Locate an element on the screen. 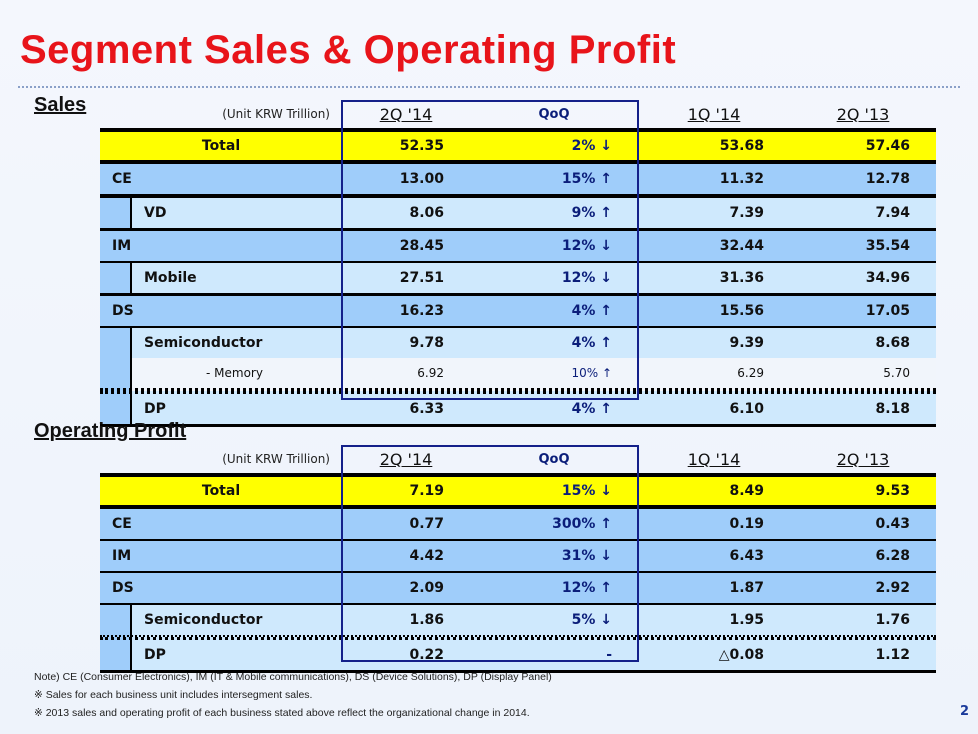 This screenshot has width=978, height=734. value-cell: 0.22 is located at coordinates (426, 655).